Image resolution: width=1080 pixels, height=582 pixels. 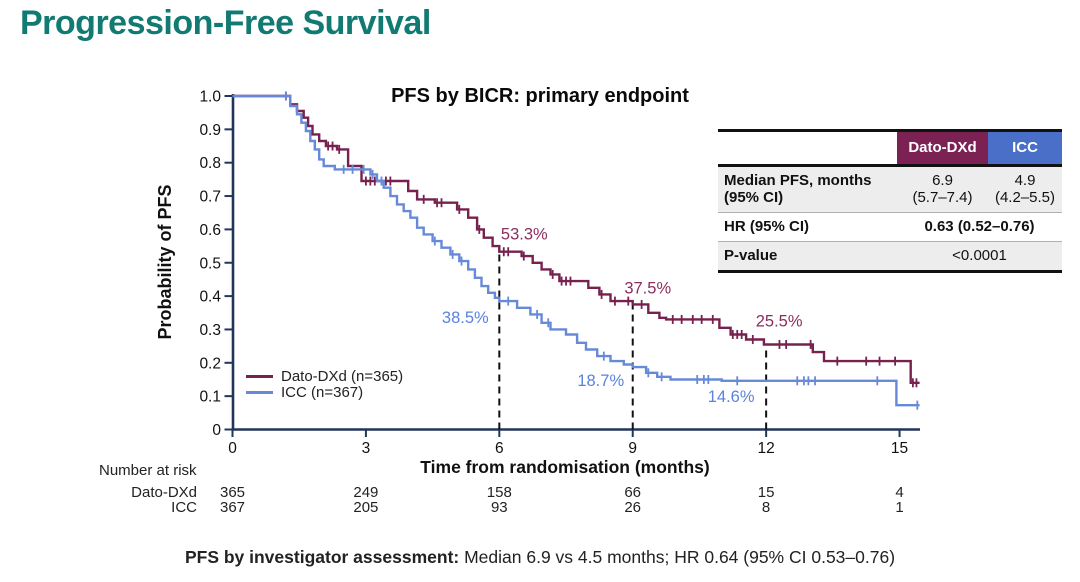 I want to click on legend-label-icc: ICC (n=367), so click(x=322, y=392).